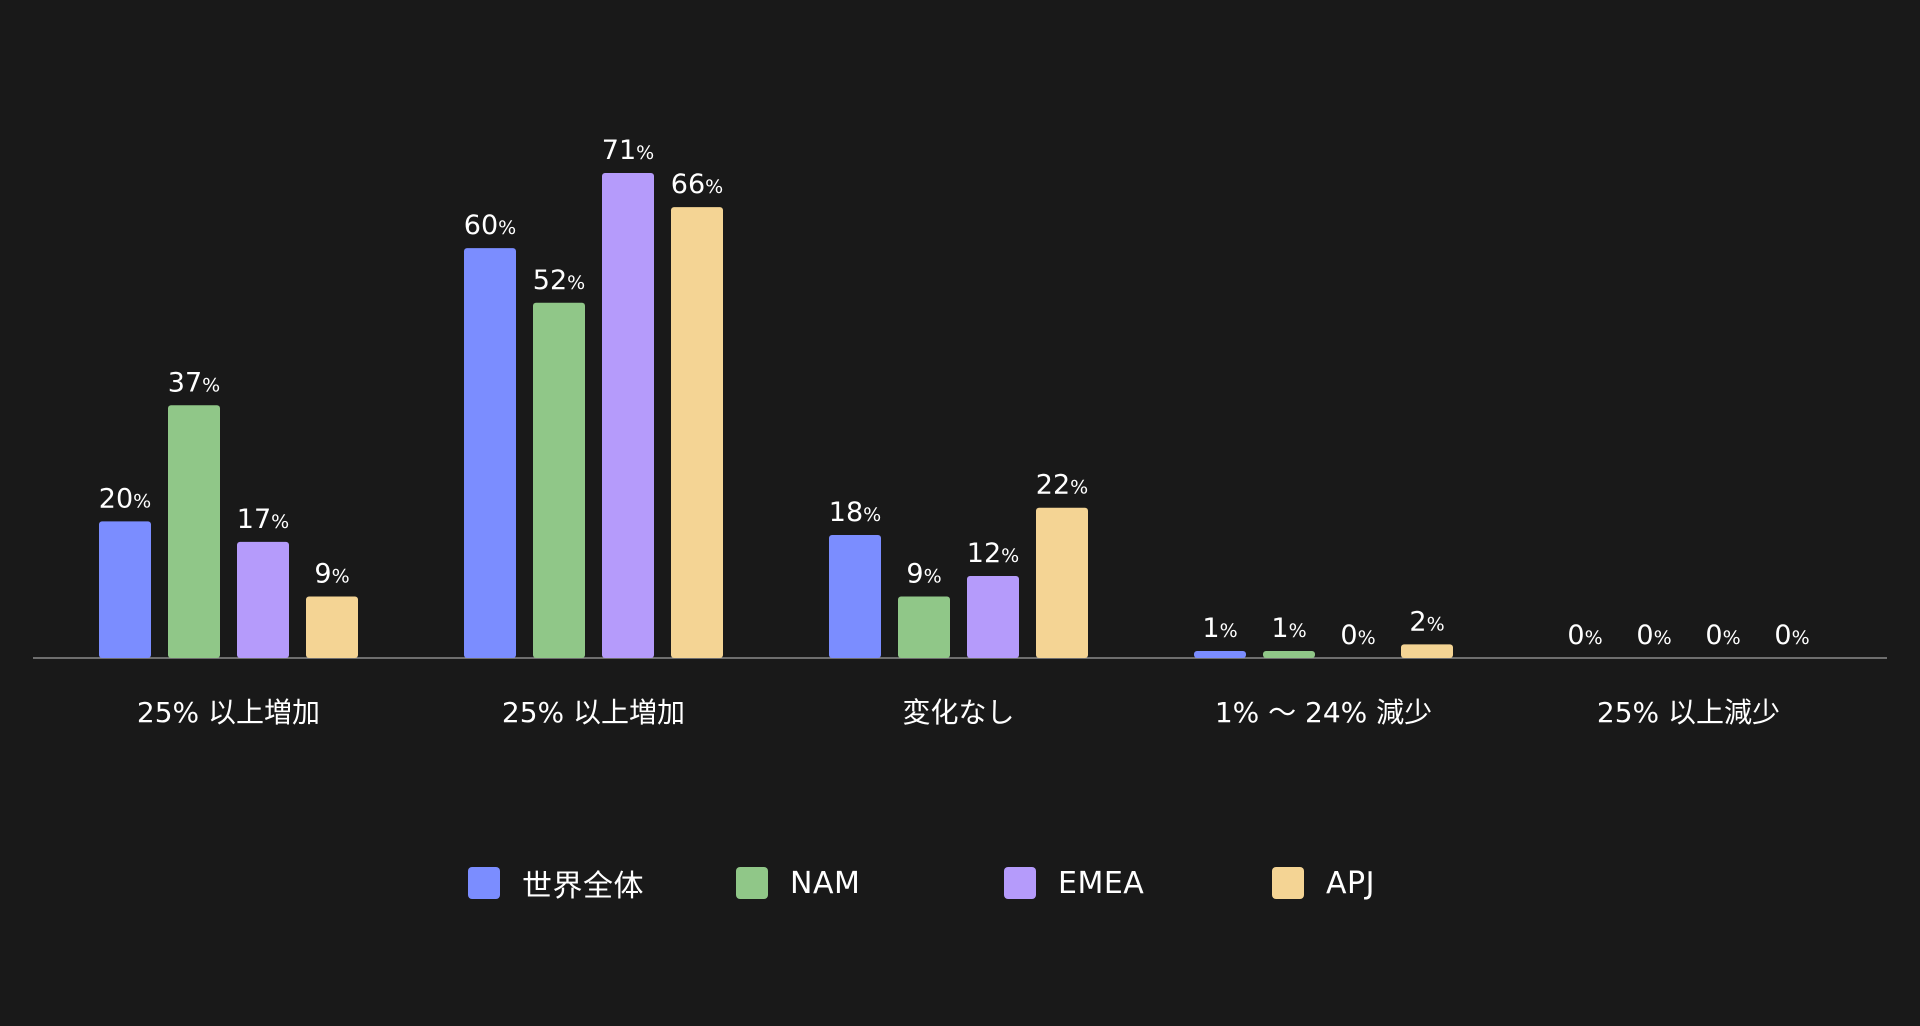  What do you see at coordinates (263, 519) in the screenshot?
I see `data-label: 17%` at bounding box center [263, 519].